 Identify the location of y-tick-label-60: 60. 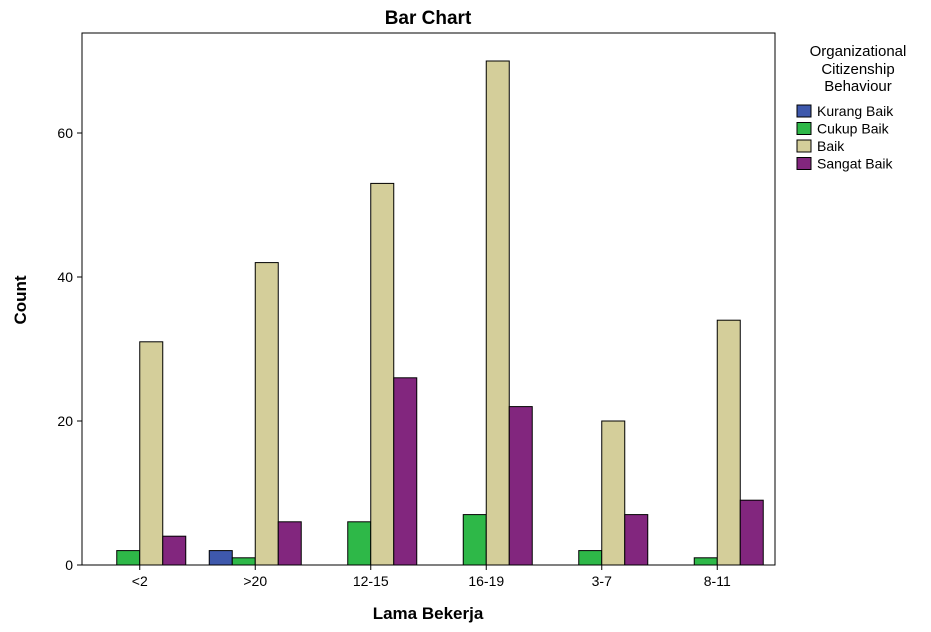
(65, 133).